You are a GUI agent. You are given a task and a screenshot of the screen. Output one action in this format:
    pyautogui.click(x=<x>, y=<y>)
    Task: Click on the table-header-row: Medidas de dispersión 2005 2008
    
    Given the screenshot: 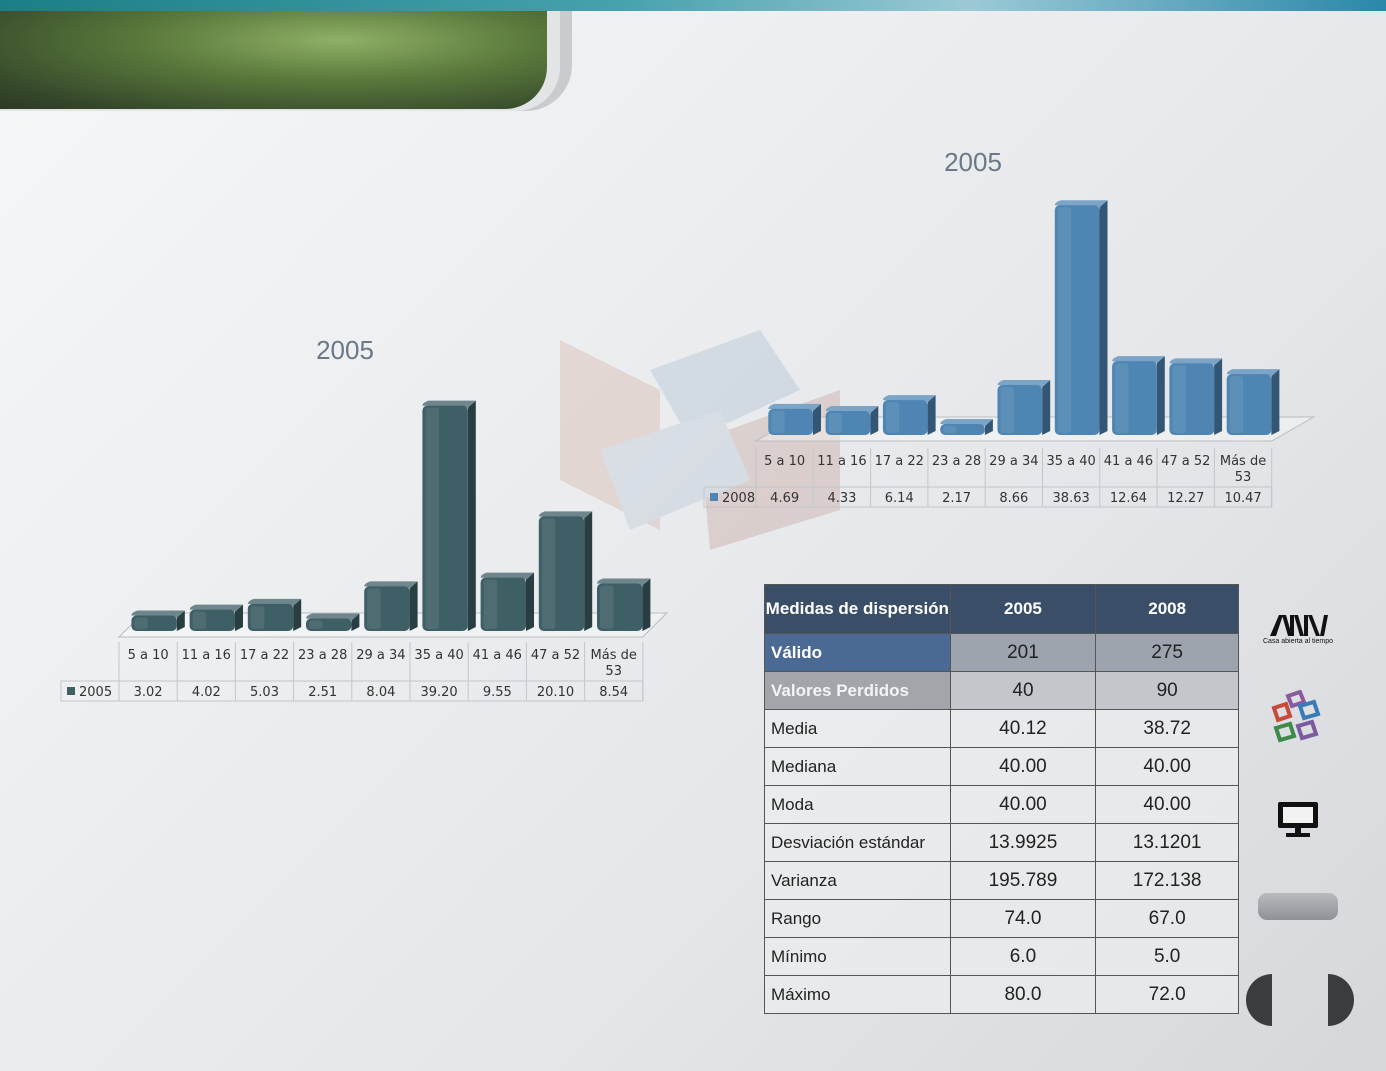 What is the action you would take?
    pyautogui.click(x=1001, y=609)
    